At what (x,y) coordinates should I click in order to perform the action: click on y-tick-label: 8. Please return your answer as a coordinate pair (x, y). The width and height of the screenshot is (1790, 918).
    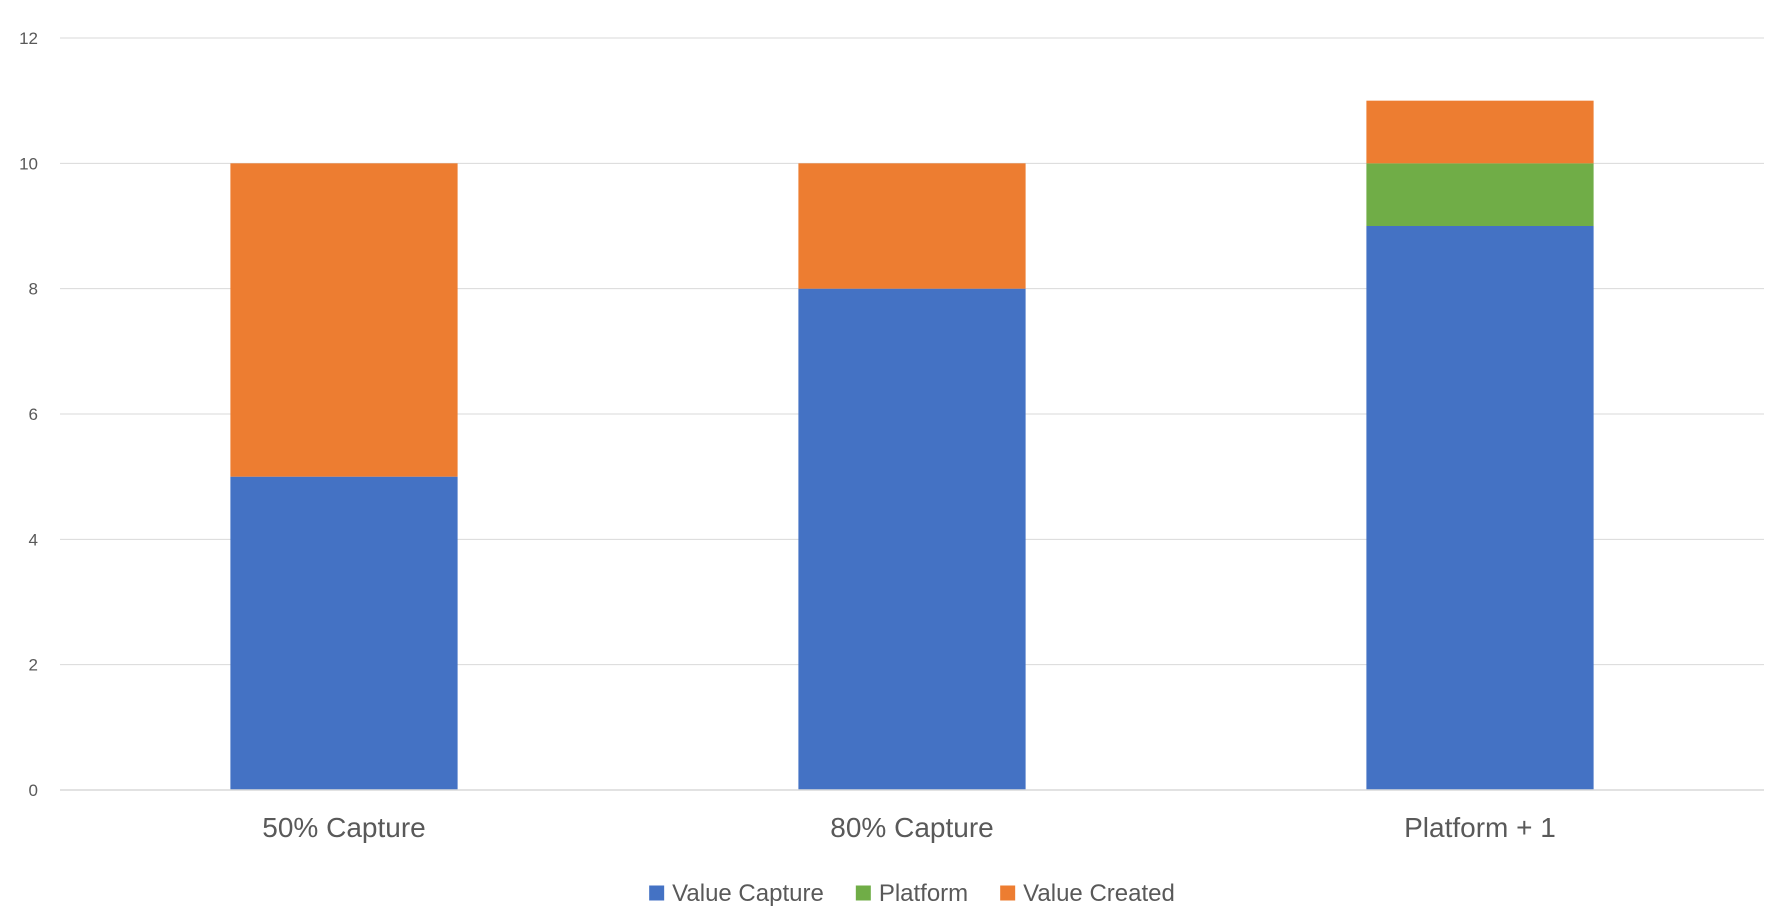
    Looking at the image, I should click on (33, 289).